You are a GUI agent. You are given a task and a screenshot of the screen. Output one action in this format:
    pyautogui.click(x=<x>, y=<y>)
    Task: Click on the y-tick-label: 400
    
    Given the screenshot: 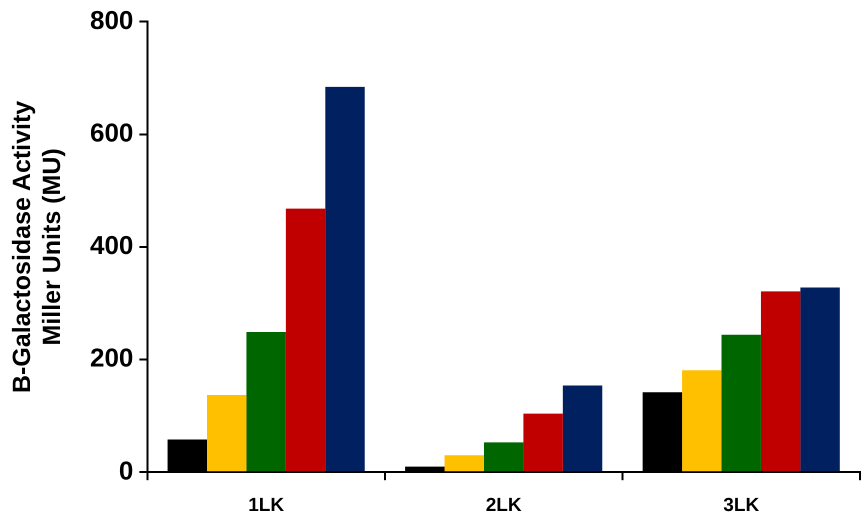 What is the action you would take?
    pyautogui.click(x=112, y=245)
    